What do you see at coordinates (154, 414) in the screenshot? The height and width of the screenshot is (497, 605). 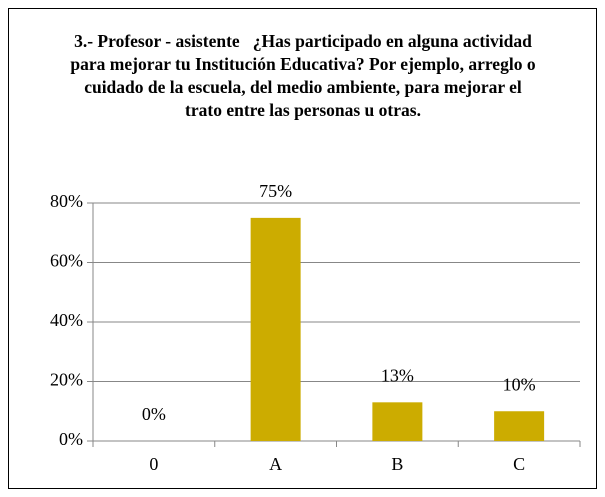 I see `data-label: 0%` at bounding box center [154, 414].